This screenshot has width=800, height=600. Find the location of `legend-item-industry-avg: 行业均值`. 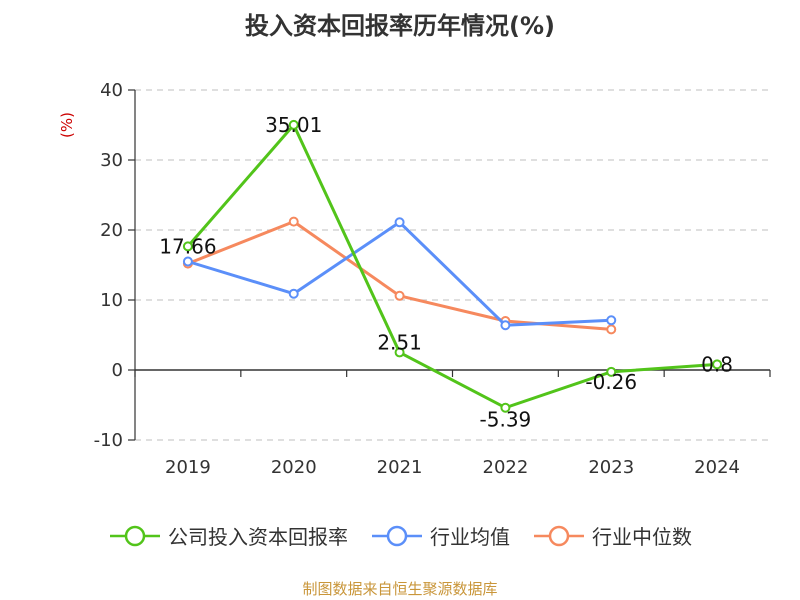

legend-item-industry-avg: 行业均值 is located at coordinates (440, 535).